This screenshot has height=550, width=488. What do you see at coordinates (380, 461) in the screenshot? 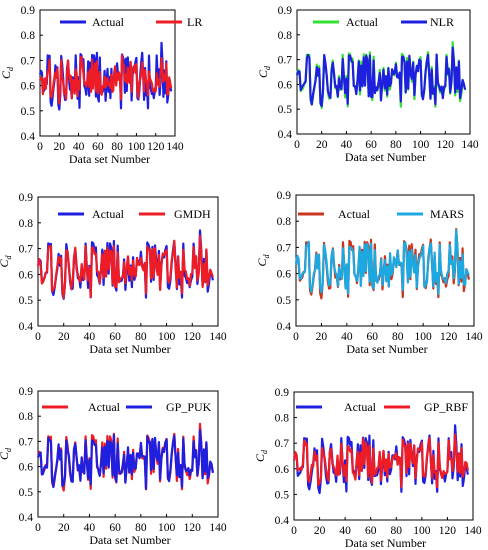
I see `series-line-gp_rbf` at bounding box center [380, 461].